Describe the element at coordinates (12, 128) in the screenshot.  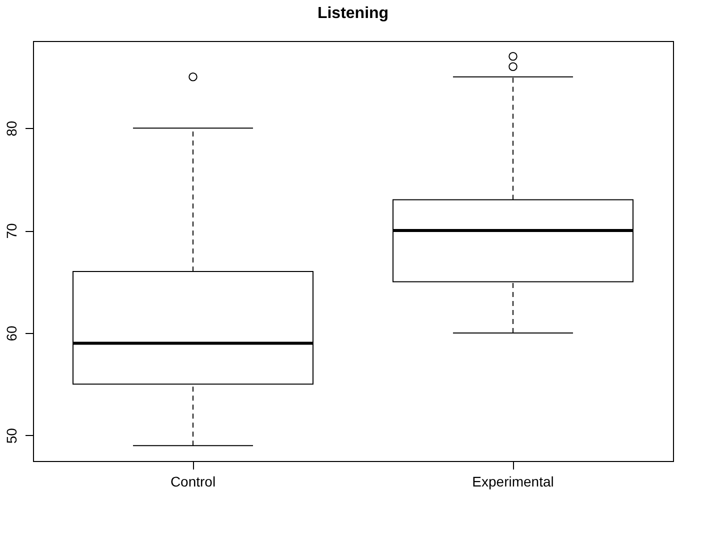
I see `y-tick-label: 80` at that location.